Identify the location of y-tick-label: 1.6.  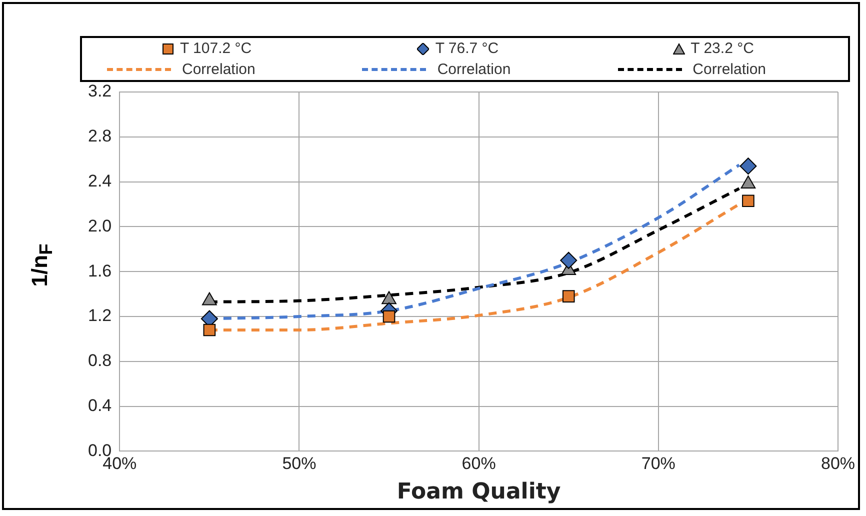
(100, 270).